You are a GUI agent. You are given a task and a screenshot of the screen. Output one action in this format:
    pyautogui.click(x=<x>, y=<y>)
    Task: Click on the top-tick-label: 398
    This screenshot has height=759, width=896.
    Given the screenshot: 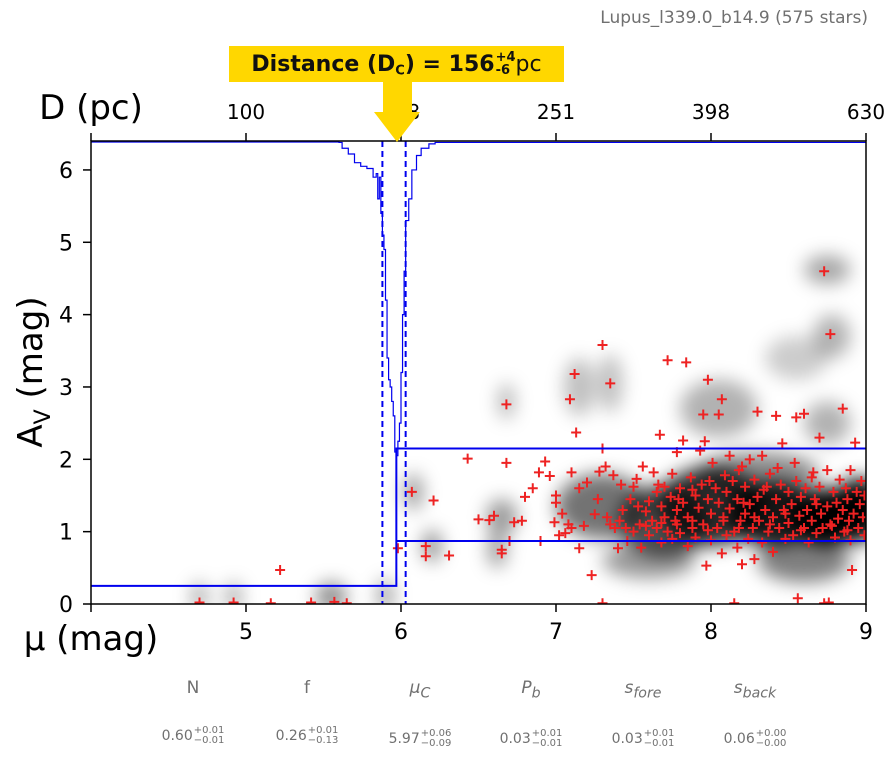 What is the action you would take?
    pyautogui.click(x=711, y=112)
    